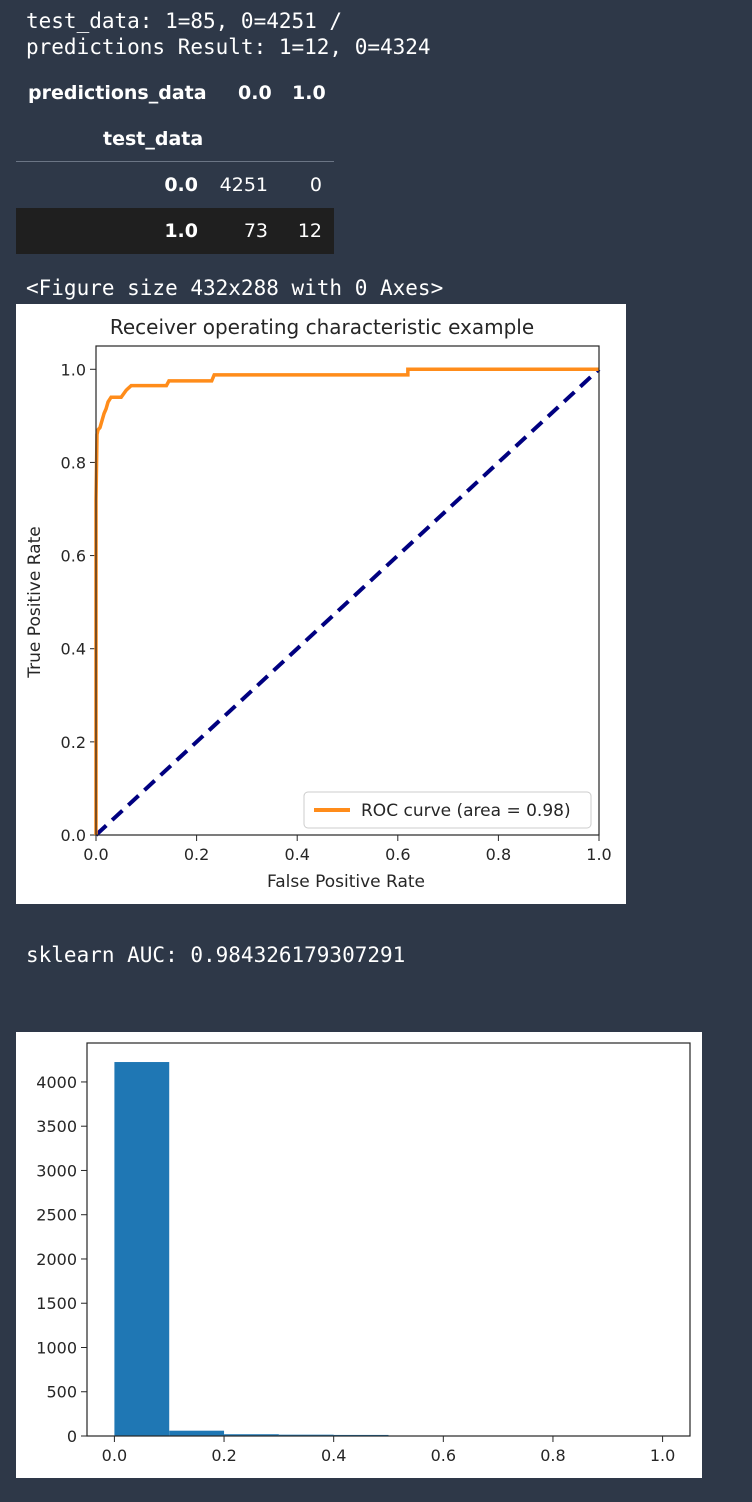 The image size is (752, 1502). I want to click on y-tick-label: 0.0, so click(73, 835).